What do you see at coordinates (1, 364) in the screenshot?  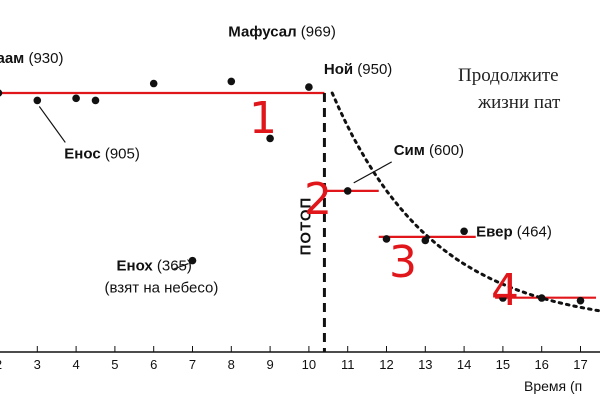 I see `x-tick-label: 2` at bounding box center [1, 364].